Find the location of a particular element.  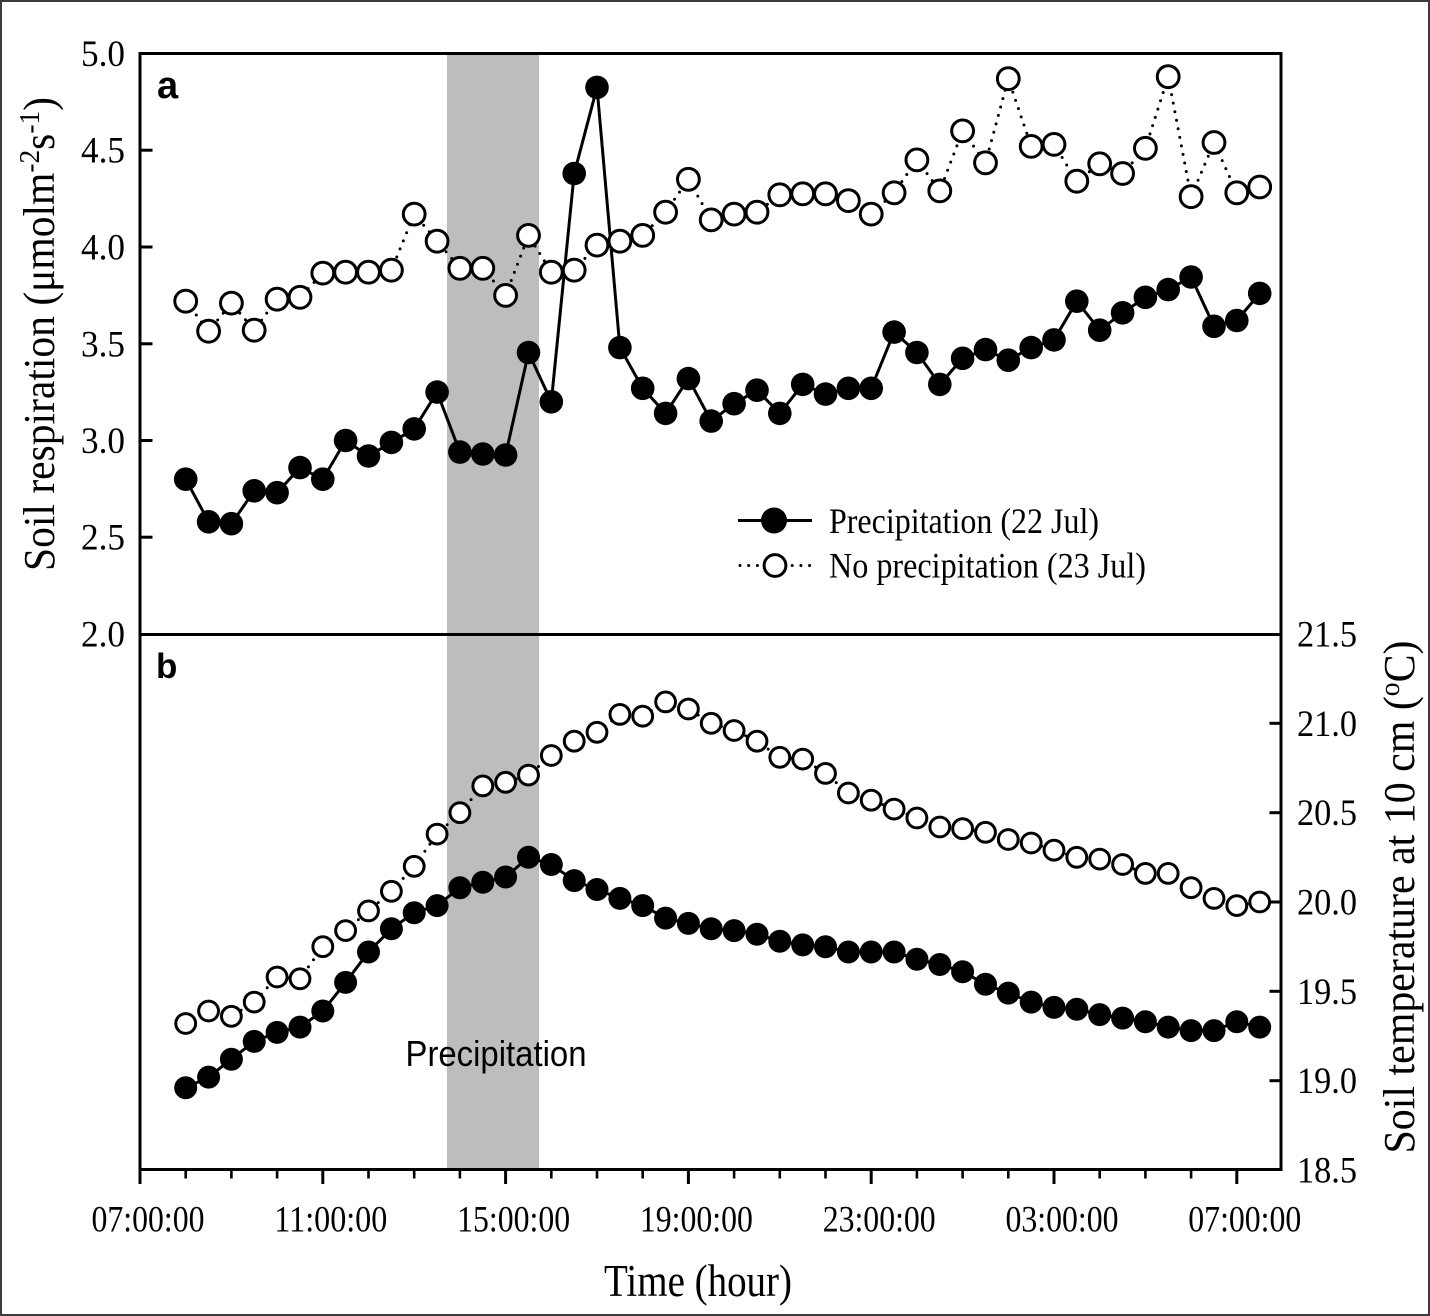

svg-text: 15:00:00 is located at coordinates (513, 1220).